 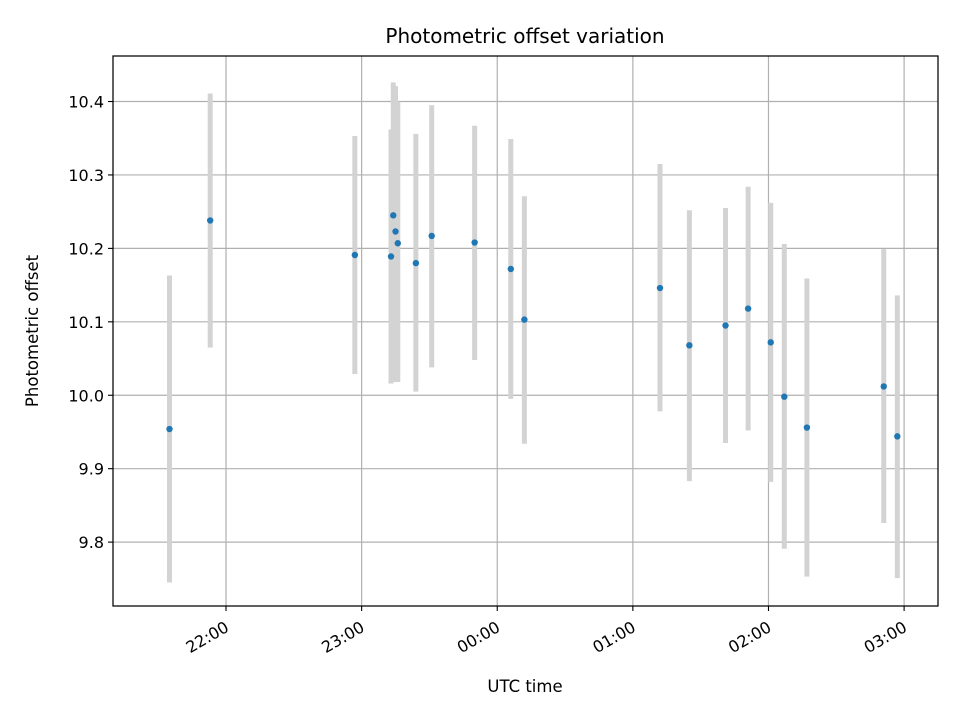 I want to click on y-tick-label: 10.2, so click(x=86, y=248).